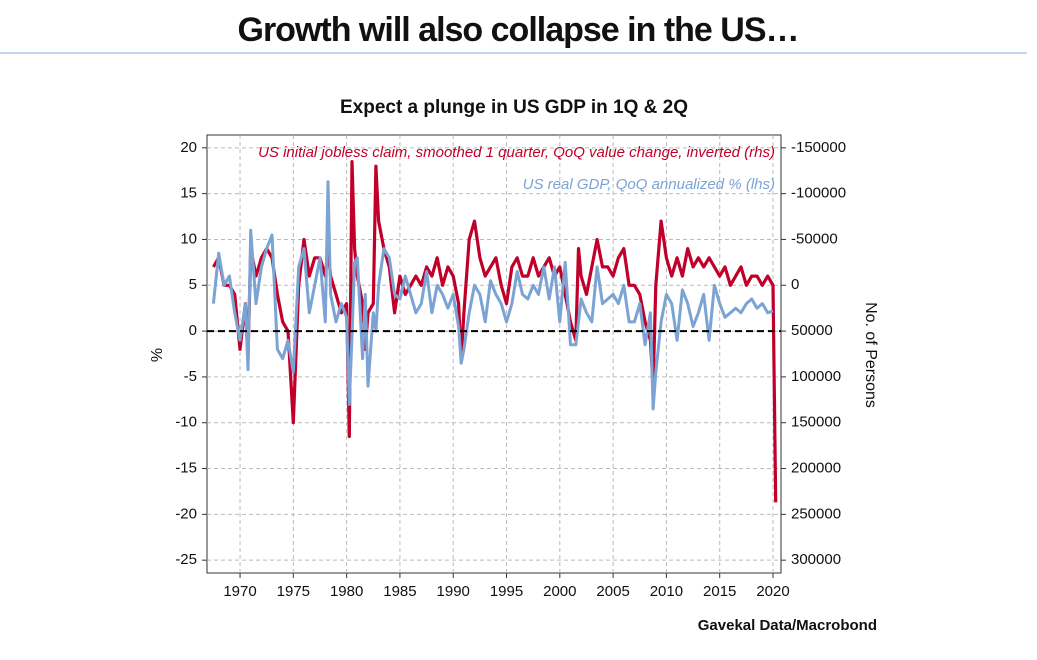 This screenshot has width=1037, height=660. What do you see at coordinates (399, 591) in the screenshot?
I see `x-tick-label: 1985` at bounding box center [399, 591].